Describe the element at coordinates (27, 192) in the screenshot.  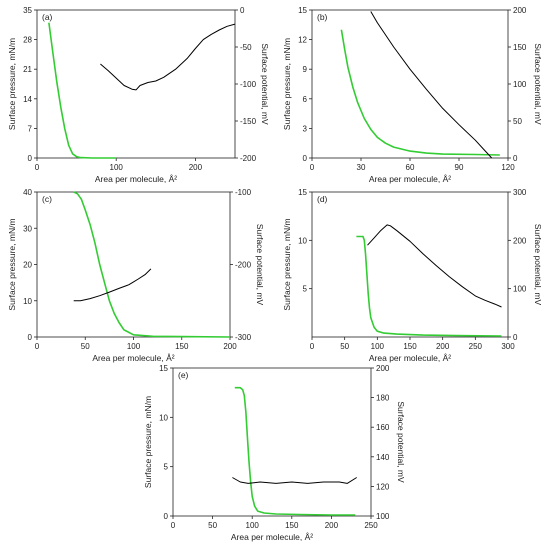
I see `y-left-tick-label: 40` at that location.